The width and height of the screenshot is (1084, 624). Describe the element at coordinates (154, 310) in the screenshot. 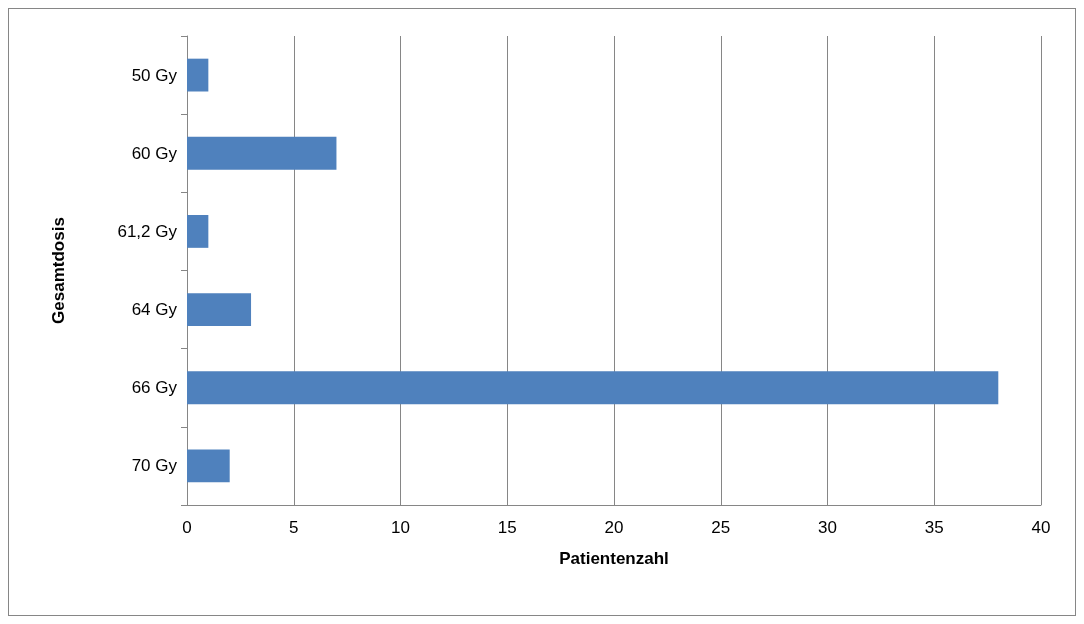

I see `y-tick-label: 64 Gy` at that location.